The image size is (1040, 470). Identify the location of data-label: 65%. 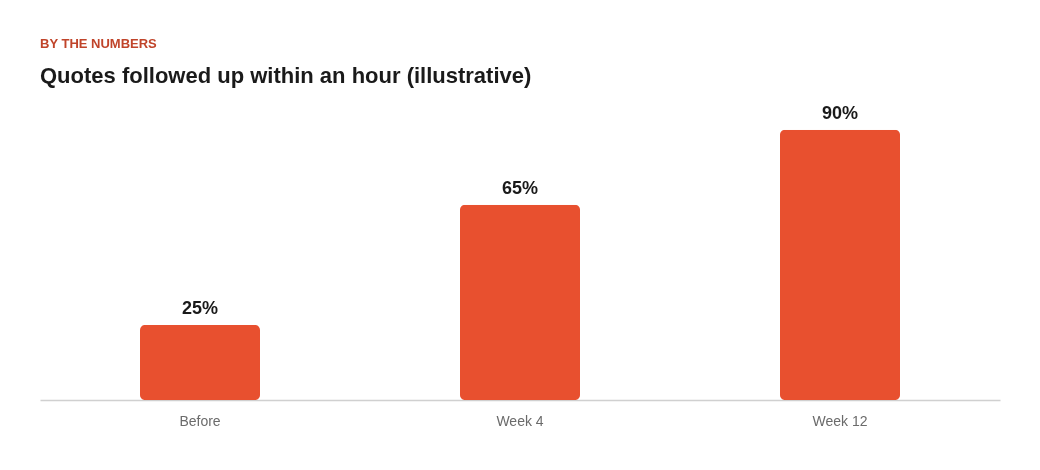
(520, 187).